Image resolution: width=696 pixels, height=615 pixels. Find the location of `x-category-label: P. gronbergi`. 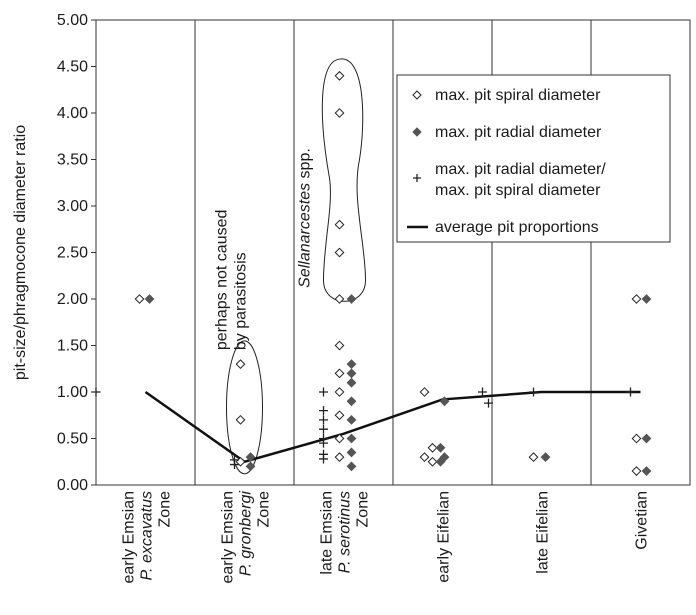

x-category-label: P. gronbergi is located at coordinates (246, 534).